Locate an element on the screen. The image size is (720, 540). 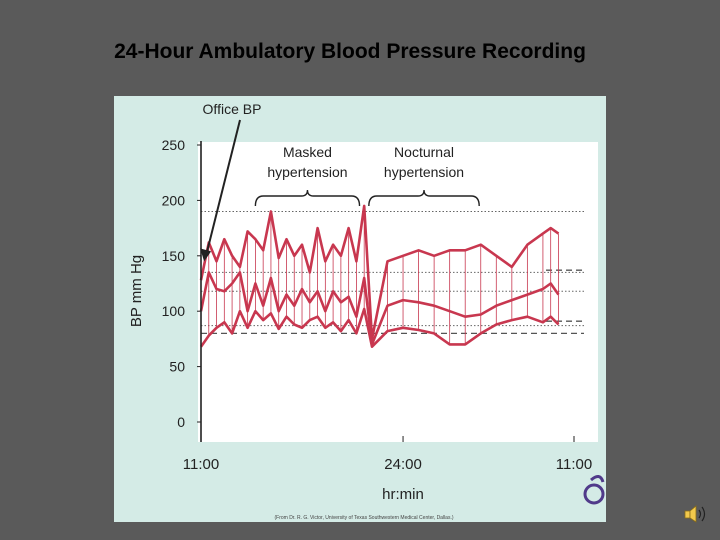
x-tick-label-2: 11:00 is located at coordinates (574, 464).